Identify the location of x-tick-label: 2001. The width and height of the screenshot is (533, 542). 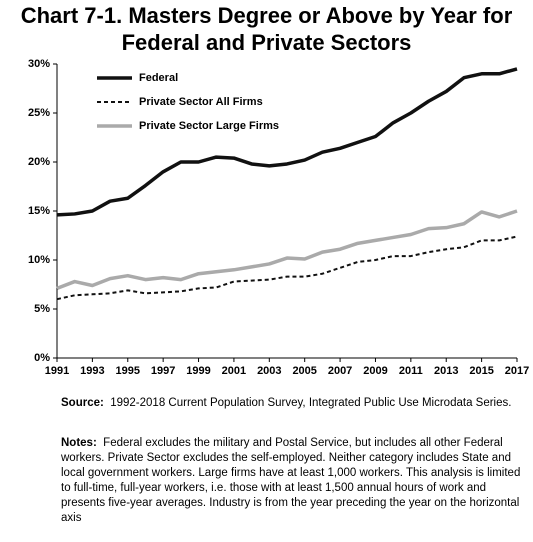
(234, 371).